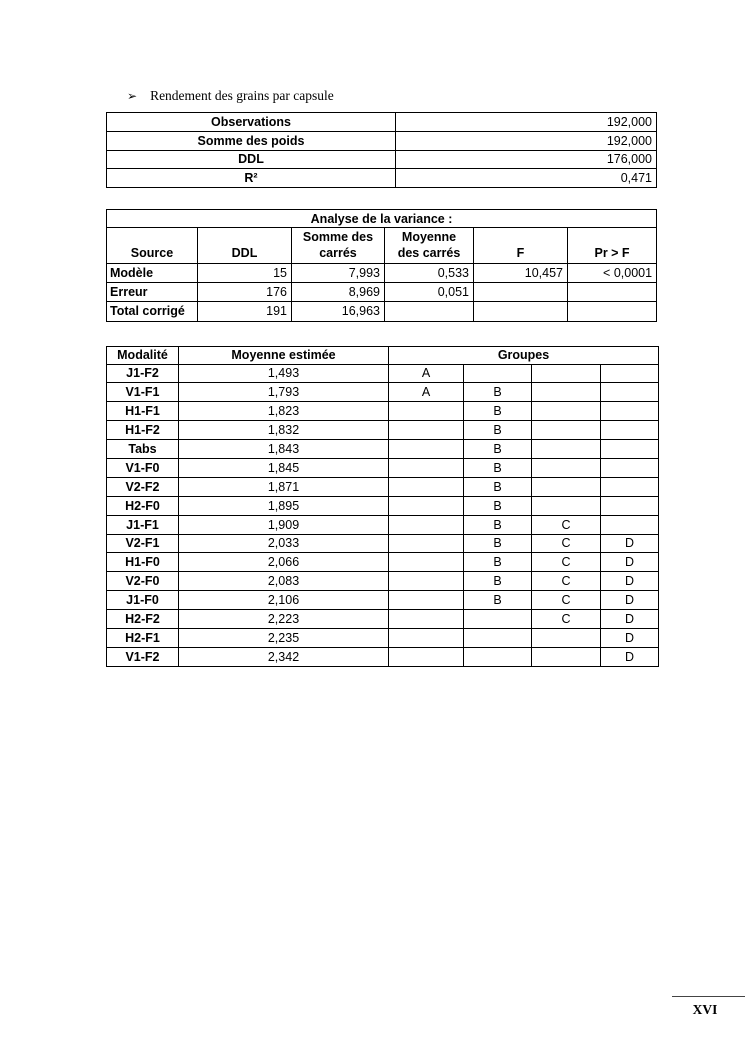  I want to click on table-row: V1-F2 2,342 D, so click(383, 656).